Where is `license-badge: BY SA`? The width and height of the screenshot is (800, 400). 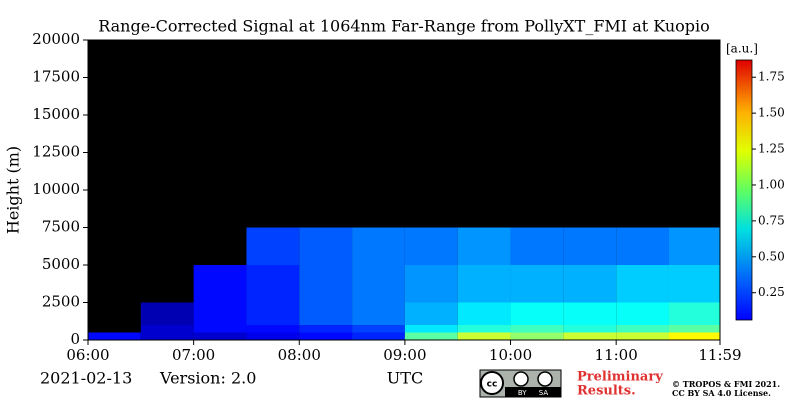 license-badge: BY SA is located at coordinates (533, 393).